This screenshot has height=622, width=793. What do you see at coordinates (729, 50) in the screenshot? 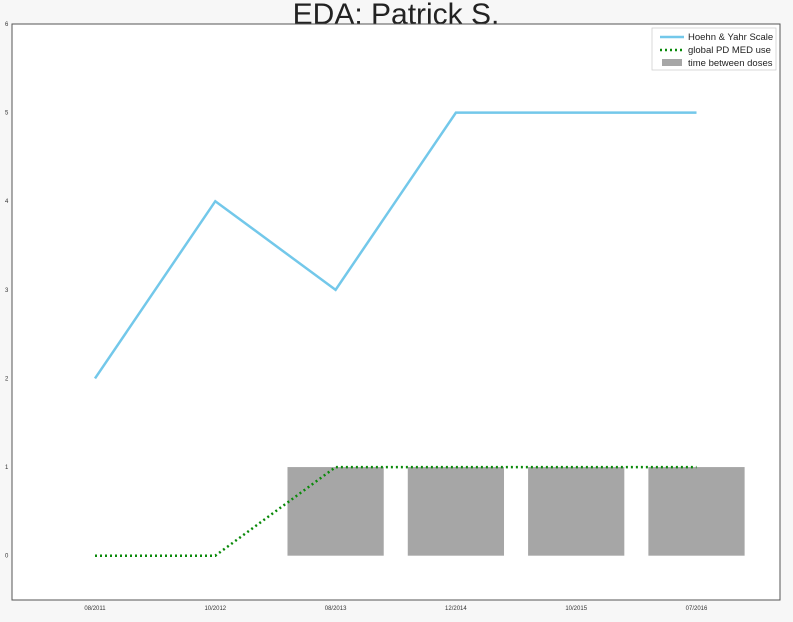
I see `legend-label-pd-med: global PD MED use` at bounding box center [729, 50].